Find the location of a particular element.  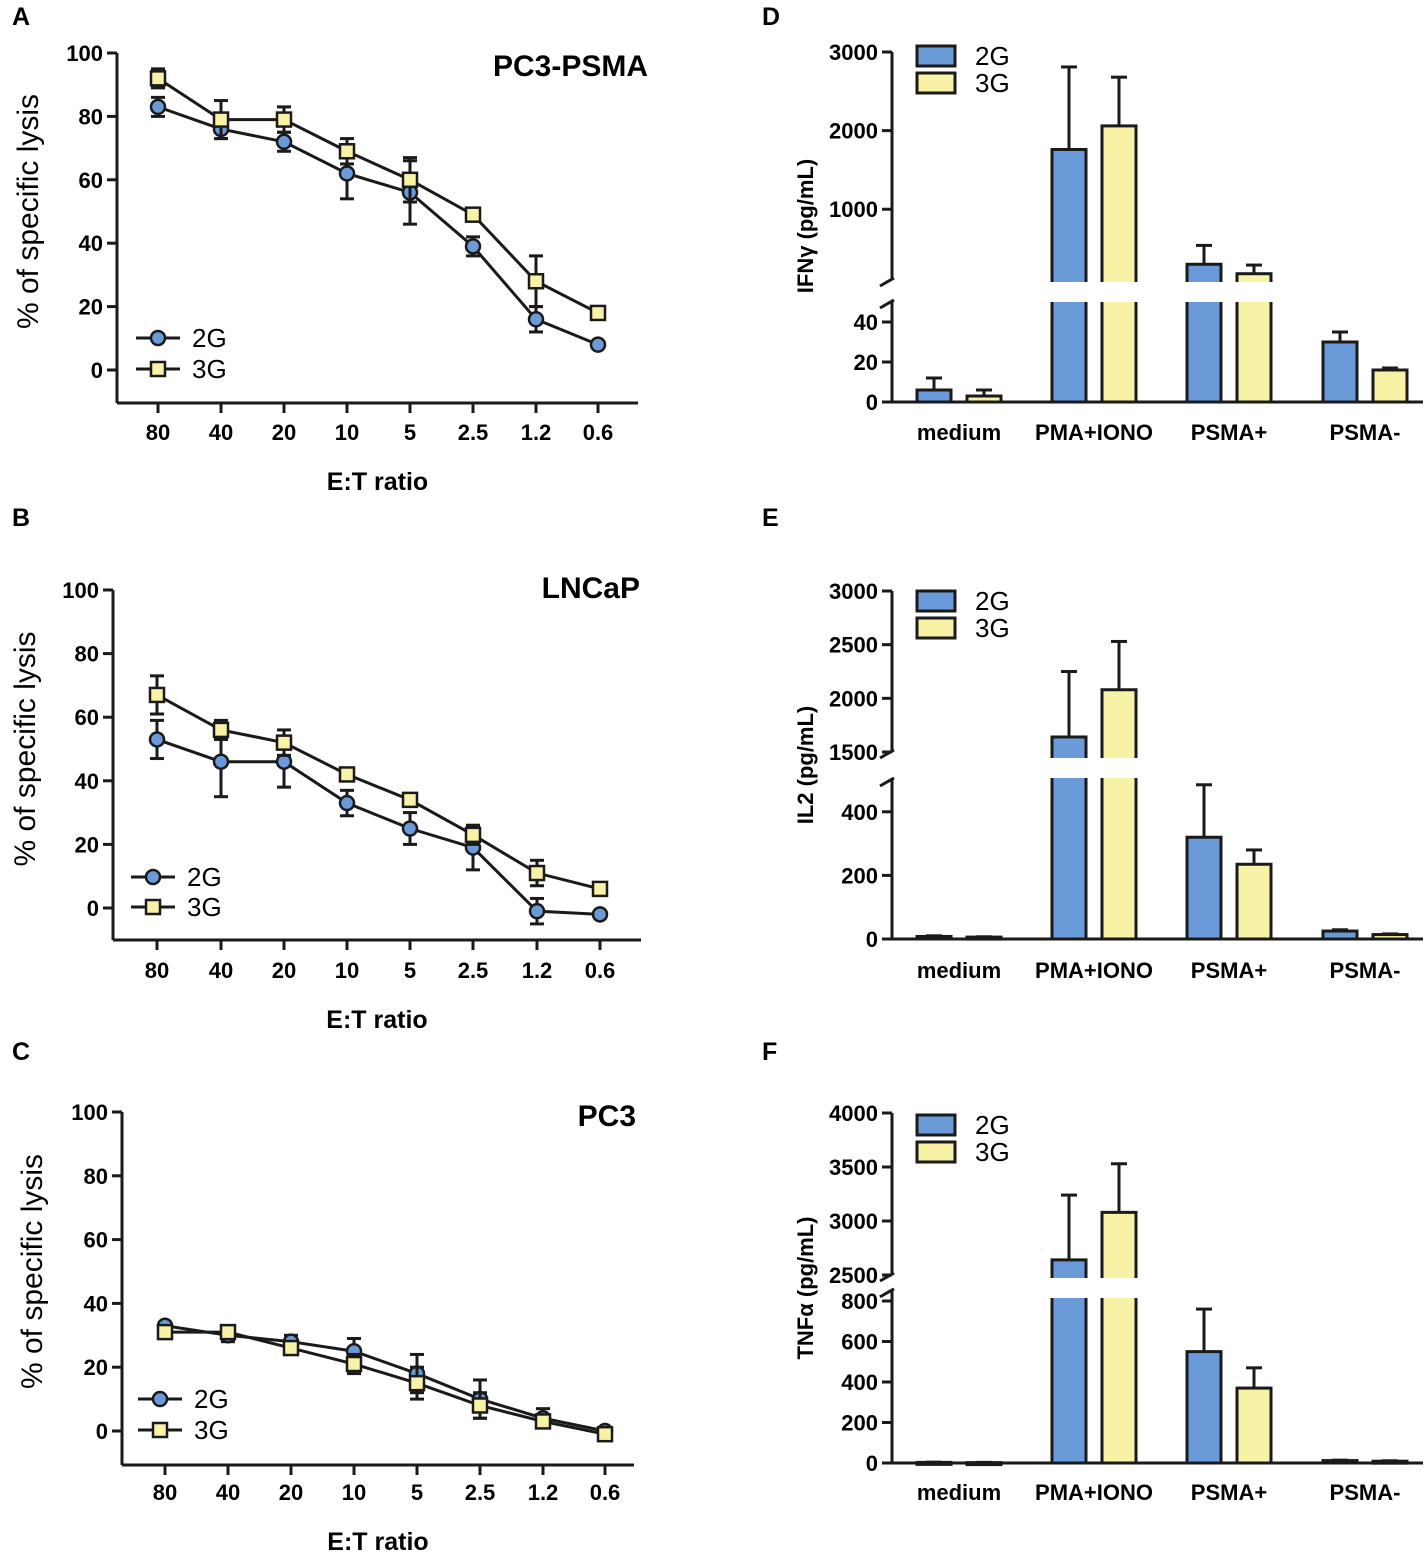

legend-item-2g: 2G is located at coordinates (181, 338).